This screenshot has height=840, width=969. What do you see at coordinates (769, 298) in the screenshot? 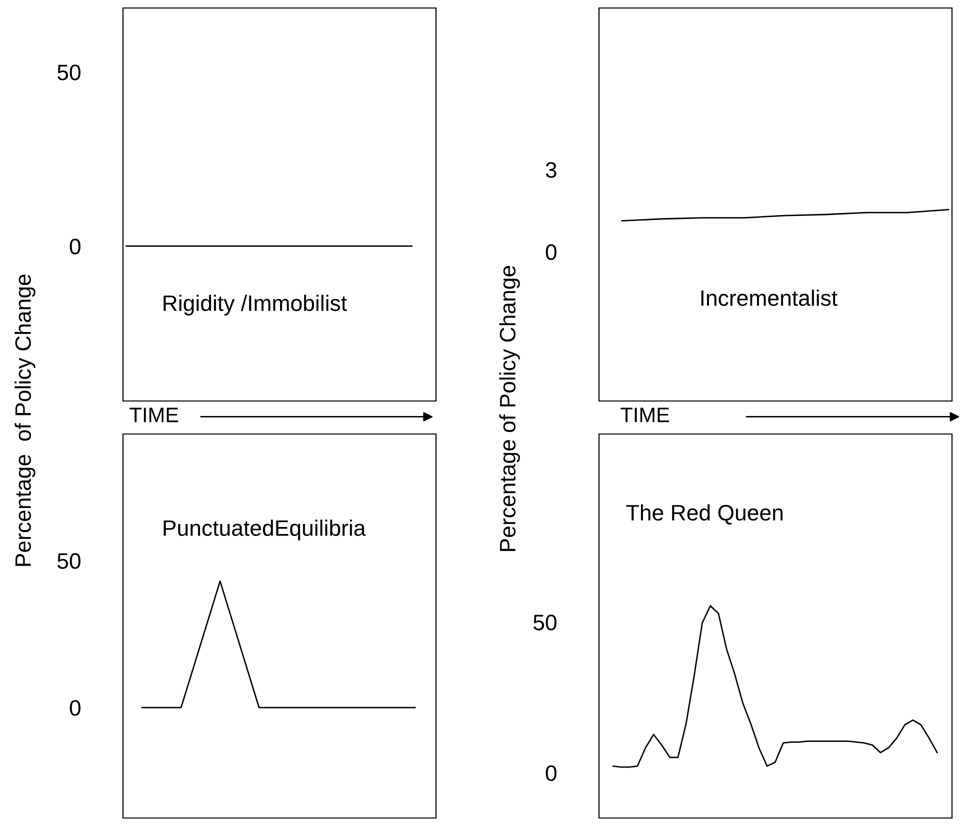
I see `text: Incrementalist` at bounding box center [769, 298].